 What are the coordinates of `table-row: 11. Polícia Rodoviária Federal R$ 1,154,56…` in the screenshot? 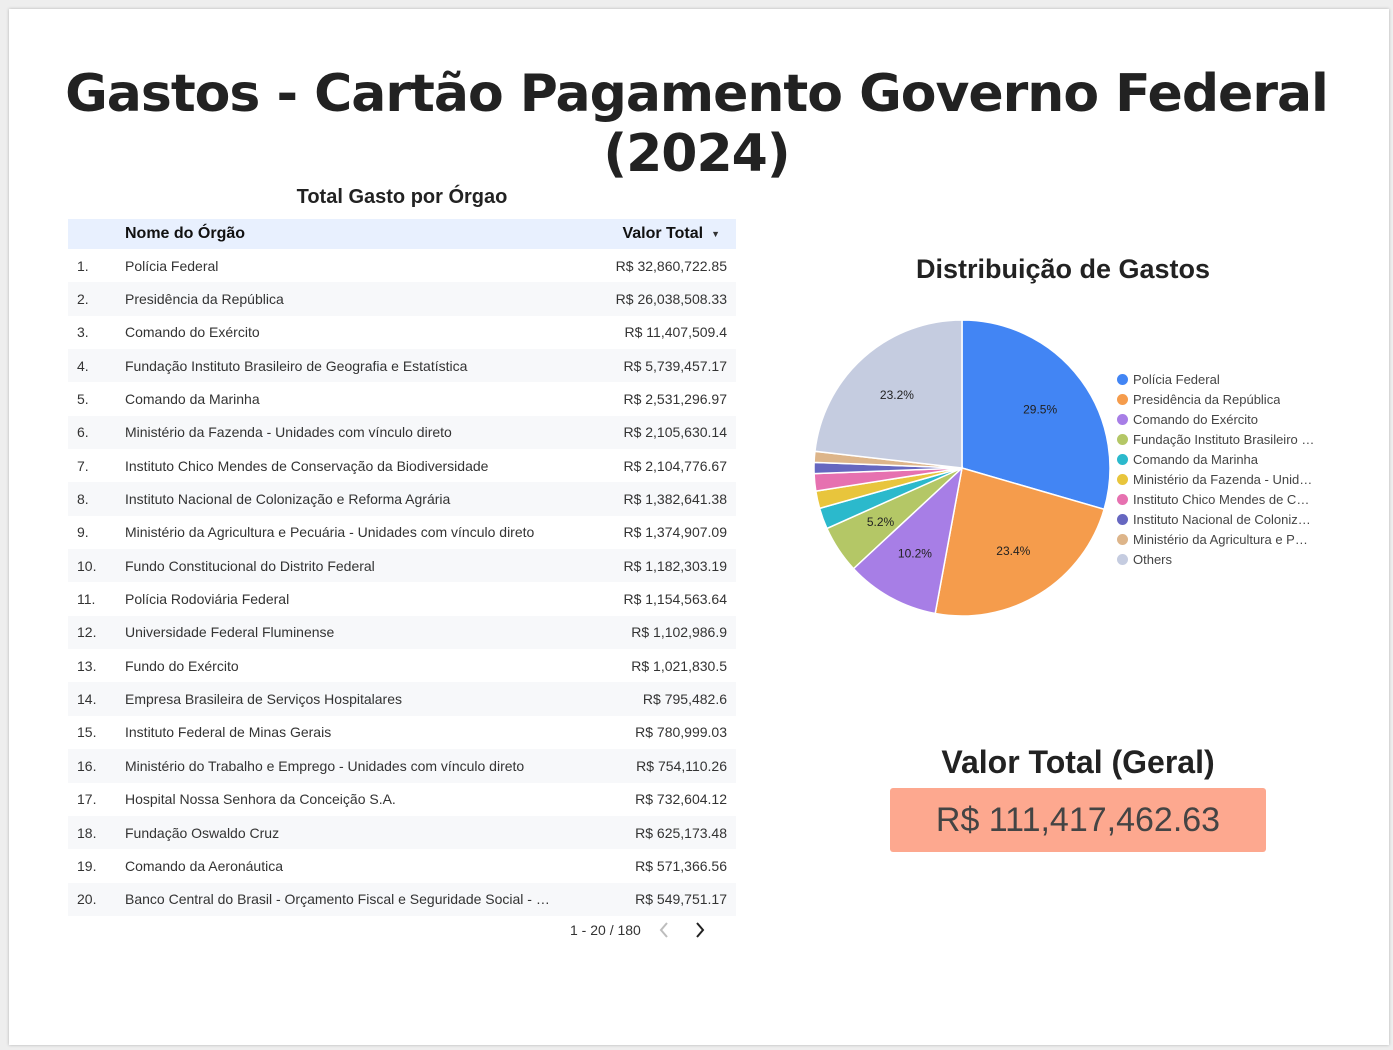 It's located at (402, 598).